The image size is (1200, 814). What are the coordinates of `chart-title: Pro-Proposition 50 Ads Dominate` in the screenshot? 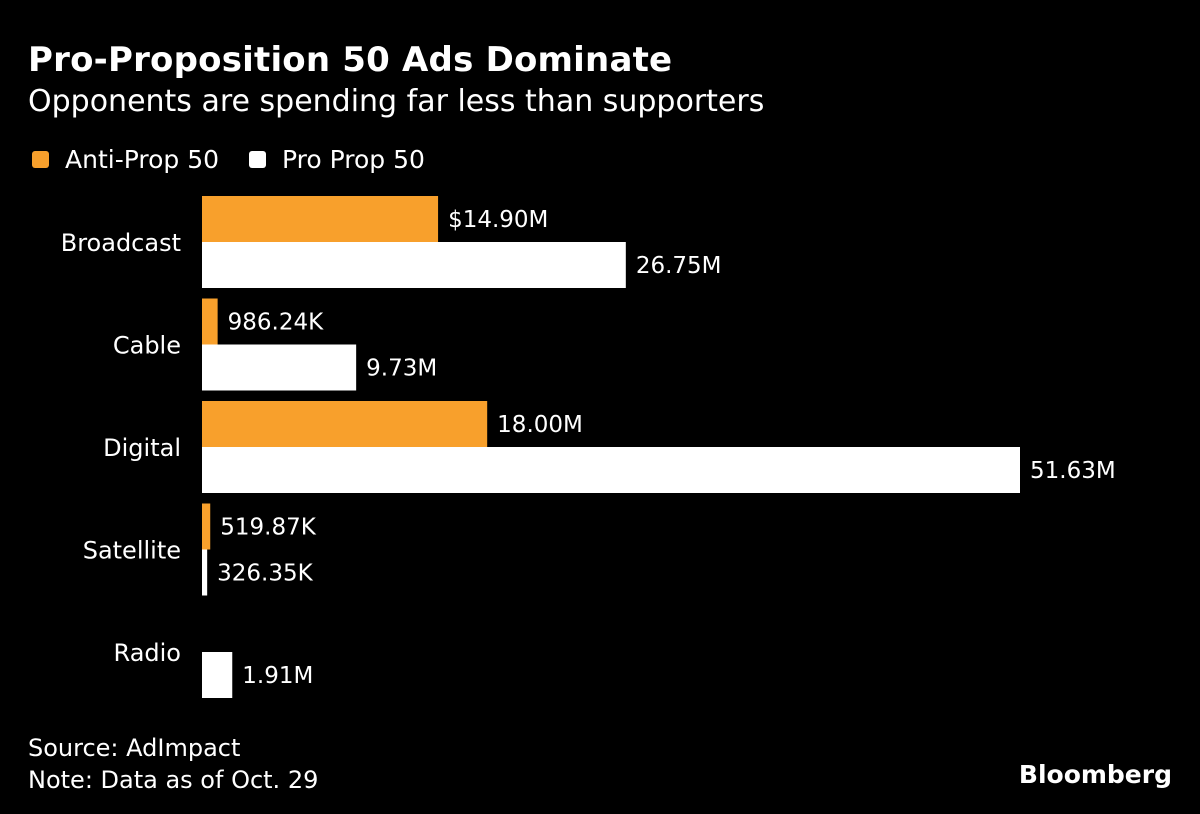 It's located at (350, 60).